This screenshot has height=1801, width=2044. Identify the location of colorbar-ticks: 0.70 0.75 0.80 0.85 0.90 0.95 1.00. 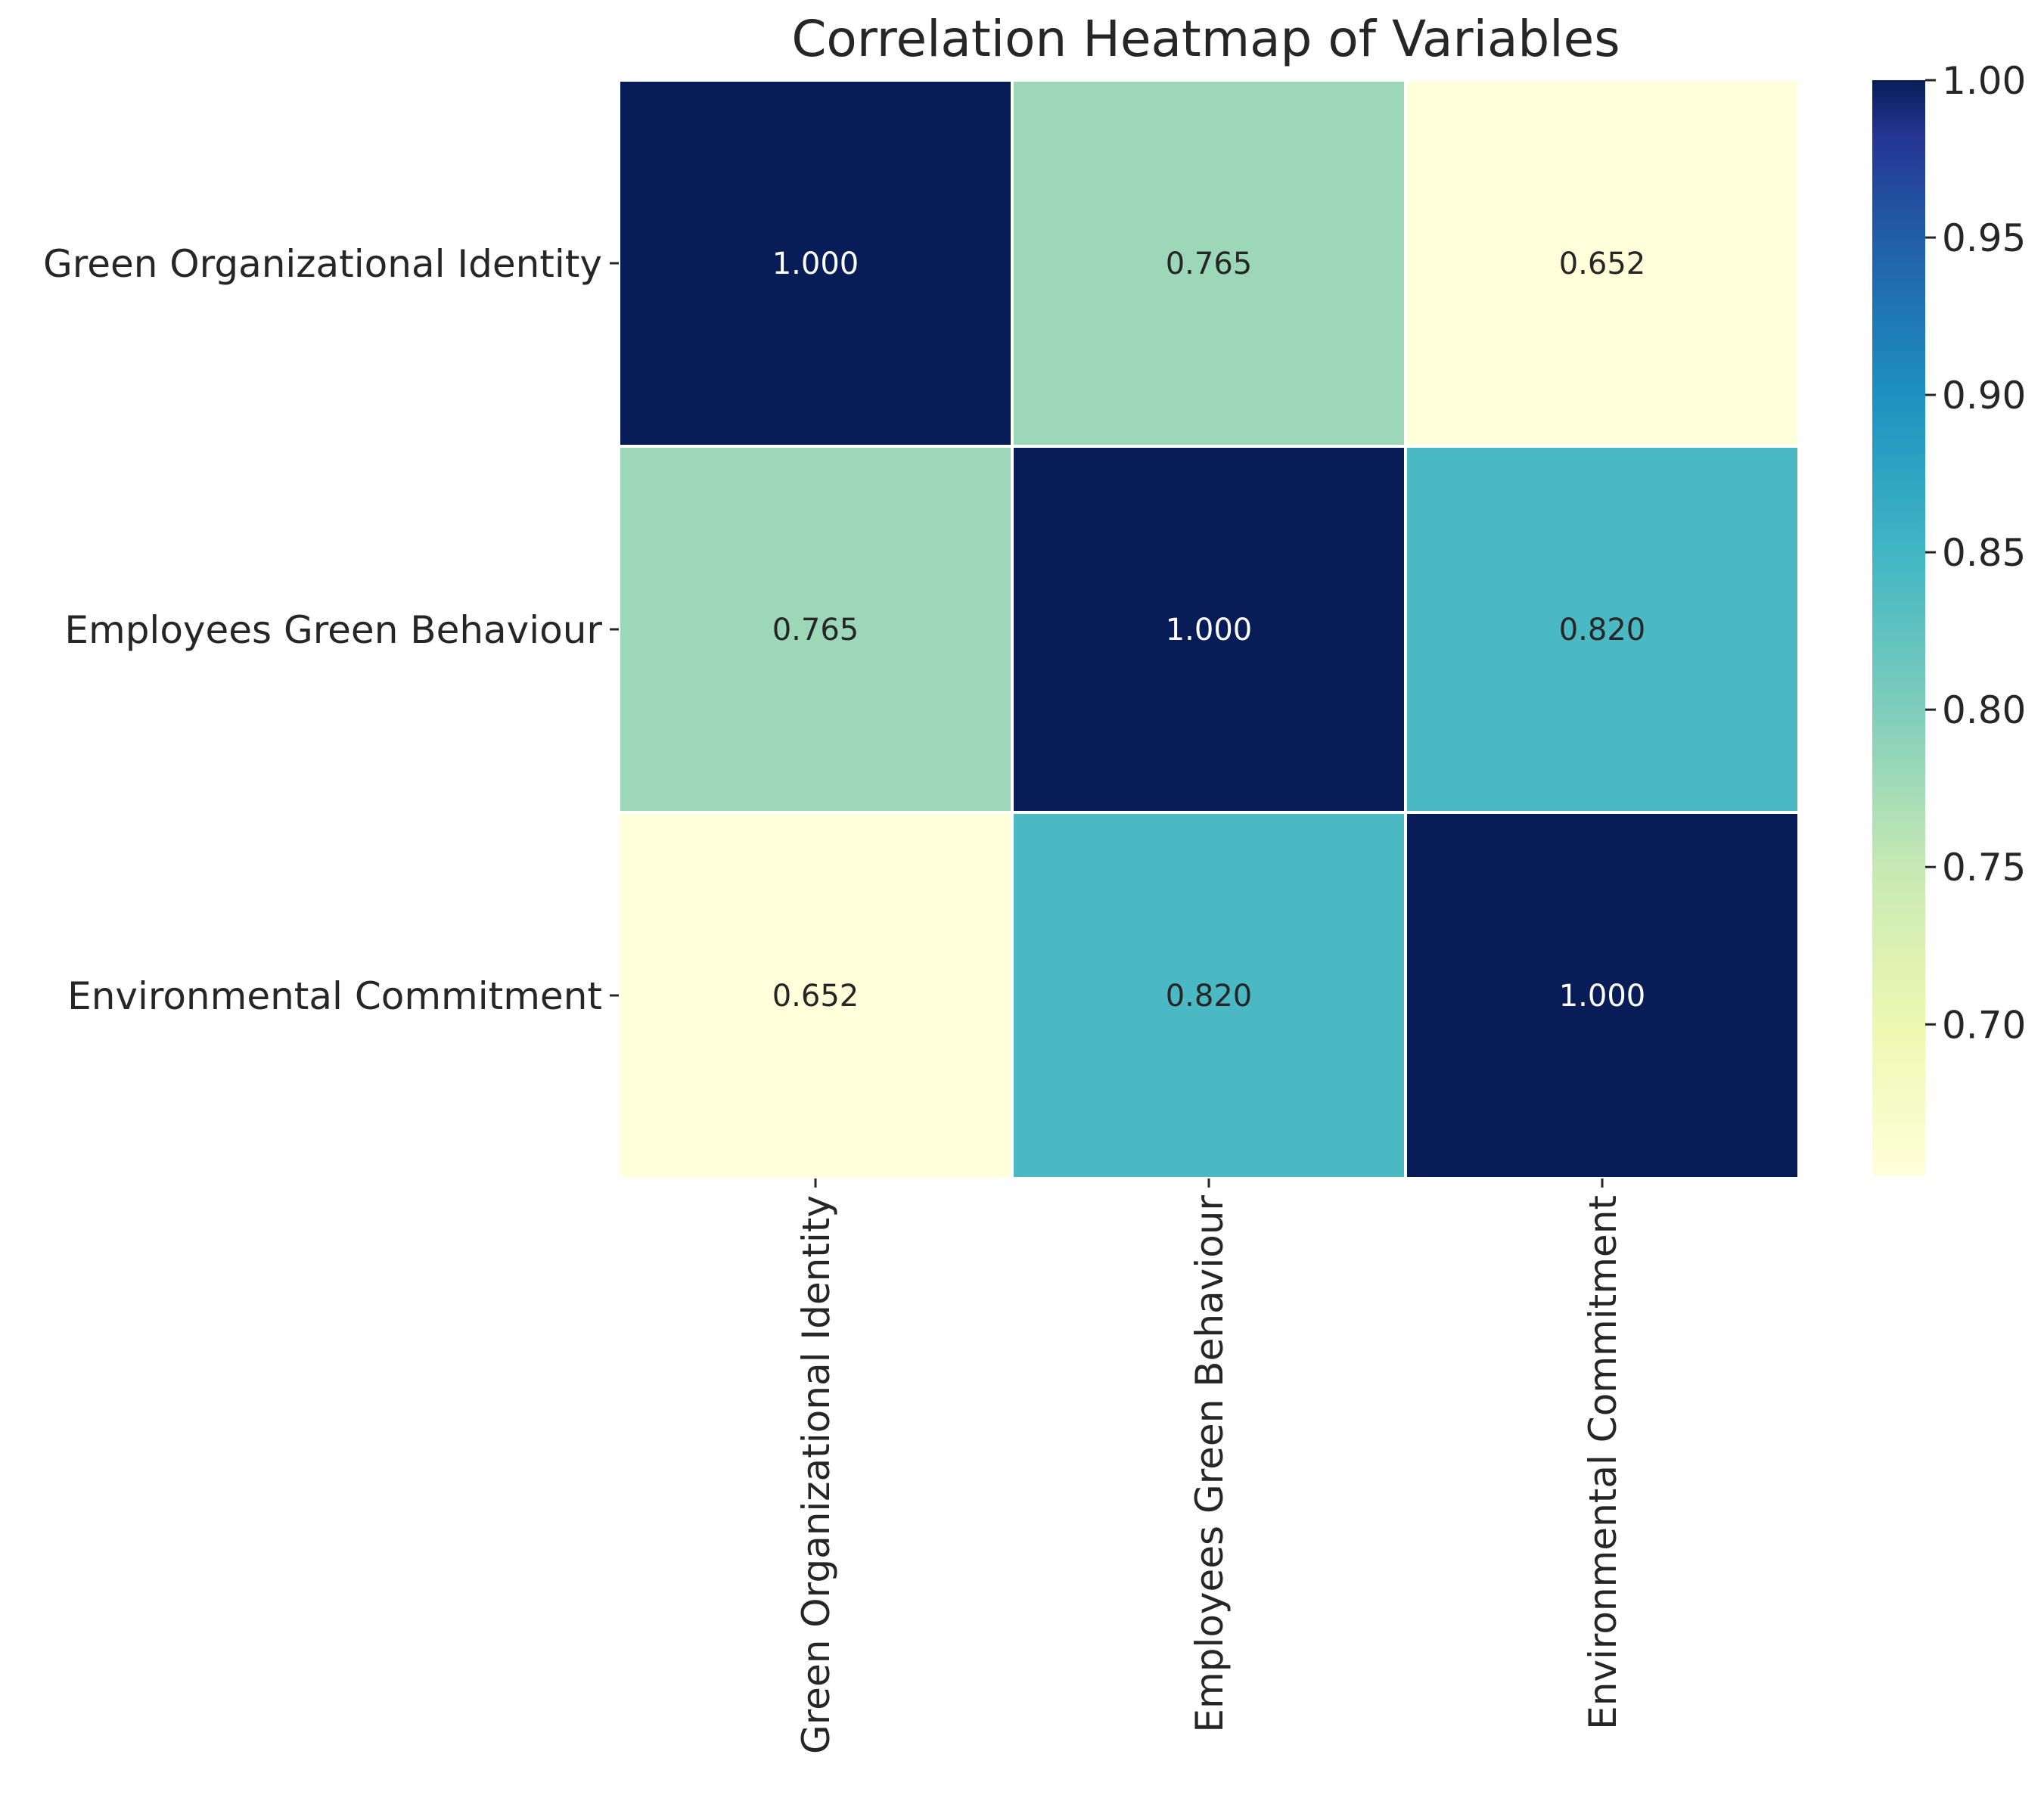
(1975, 553).